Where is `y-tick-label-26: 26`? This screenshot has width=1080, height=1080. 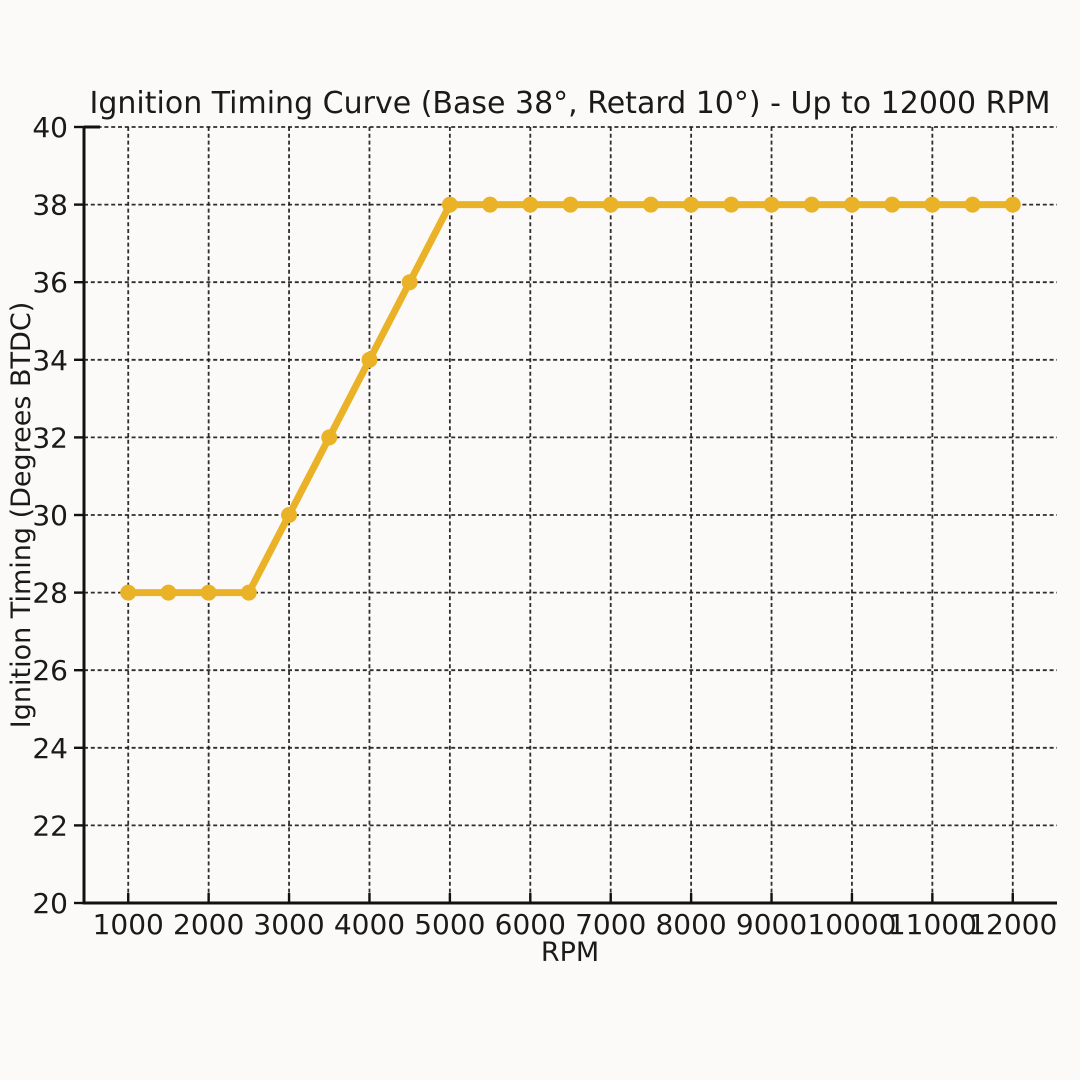 y-tick-label-26: 26 is located at coordinates (50, 670).